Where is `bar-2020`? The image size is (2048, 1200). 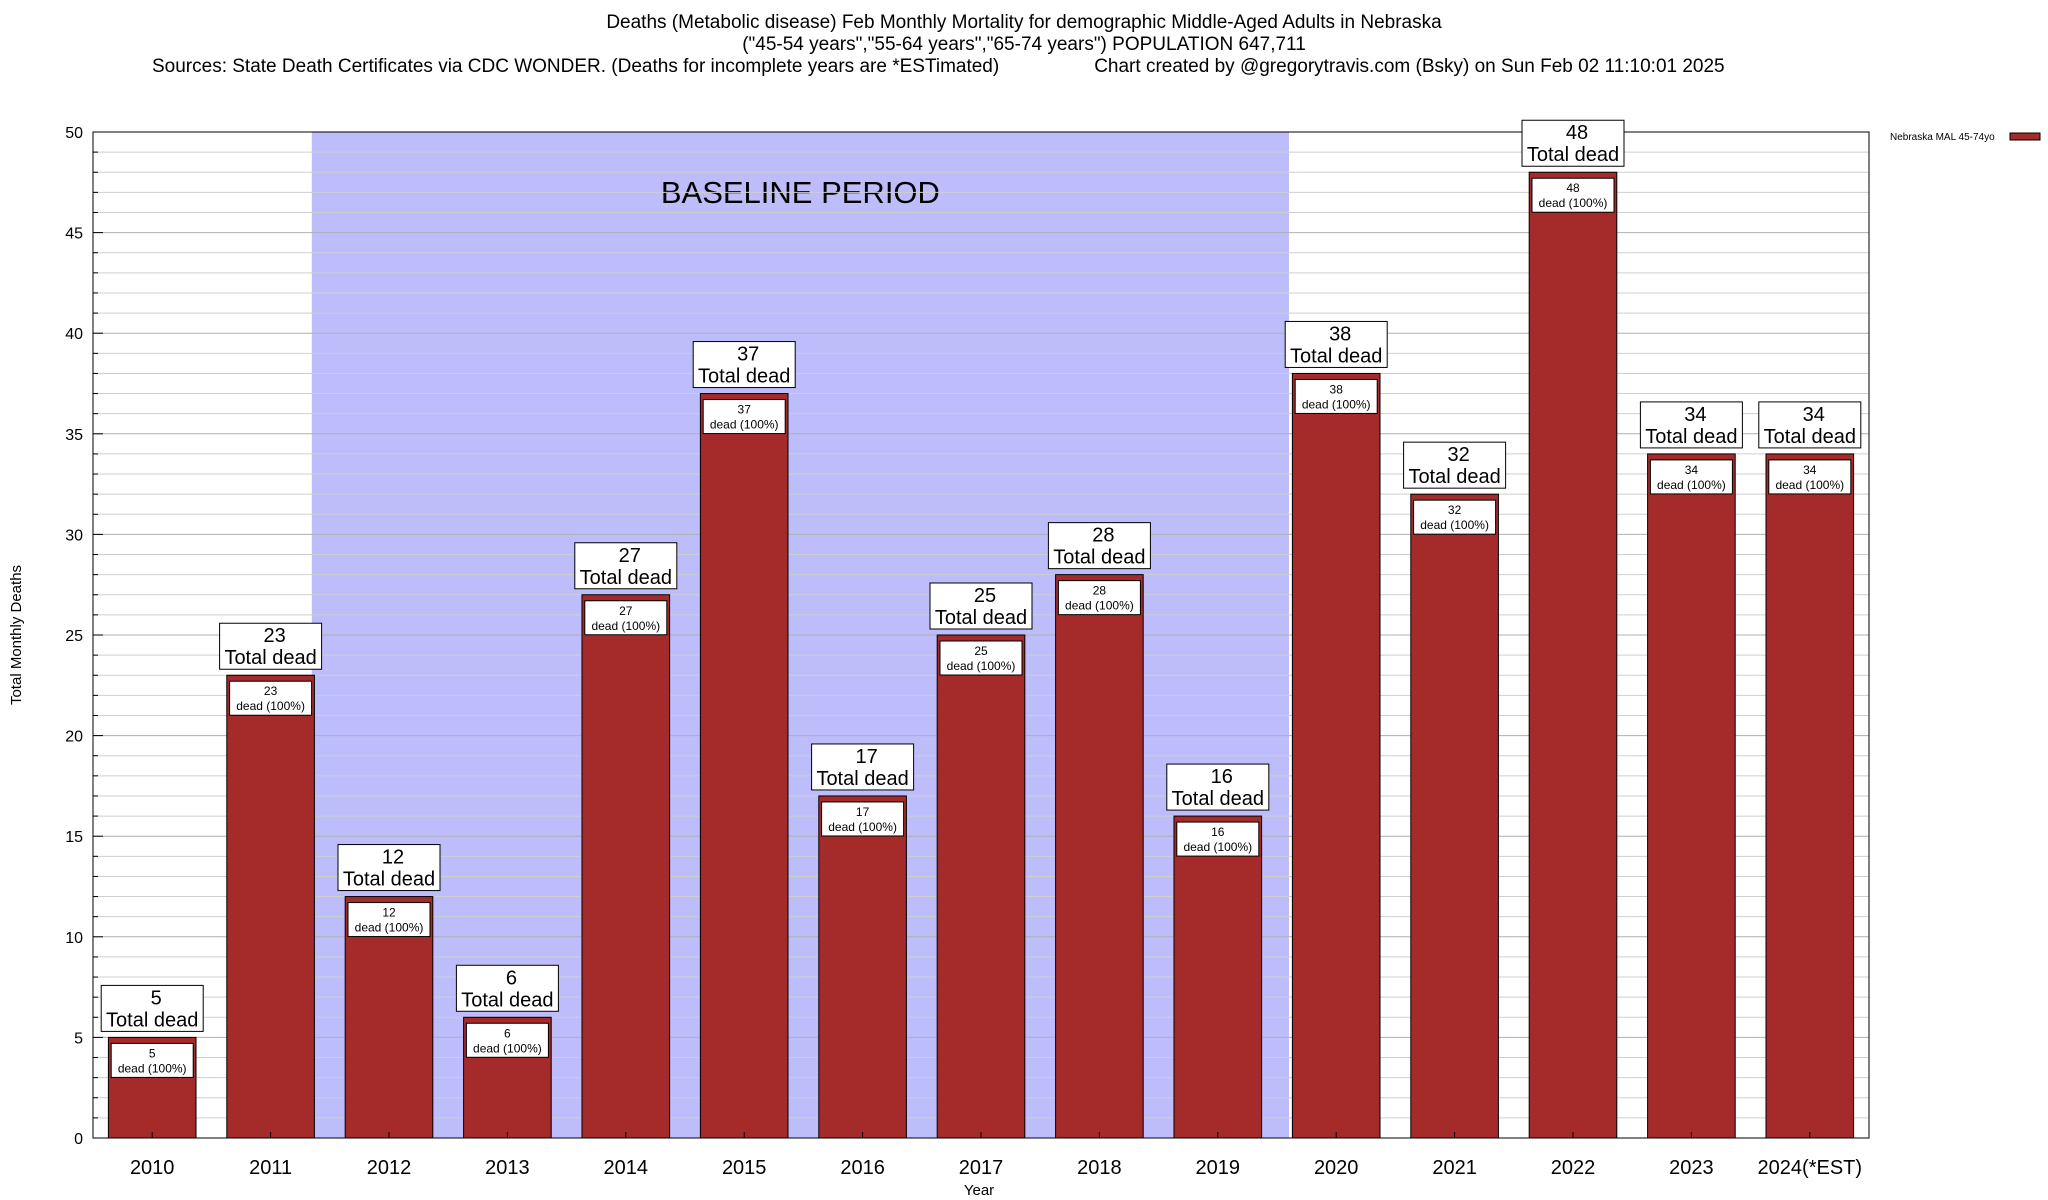
bar-2020 is located at coordinates (1336, 755).